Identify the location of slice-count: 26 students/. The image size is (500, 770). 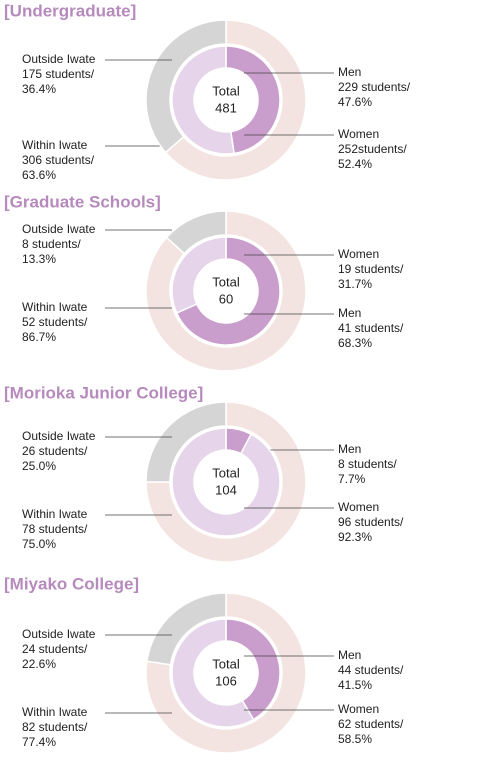
(55, 451).